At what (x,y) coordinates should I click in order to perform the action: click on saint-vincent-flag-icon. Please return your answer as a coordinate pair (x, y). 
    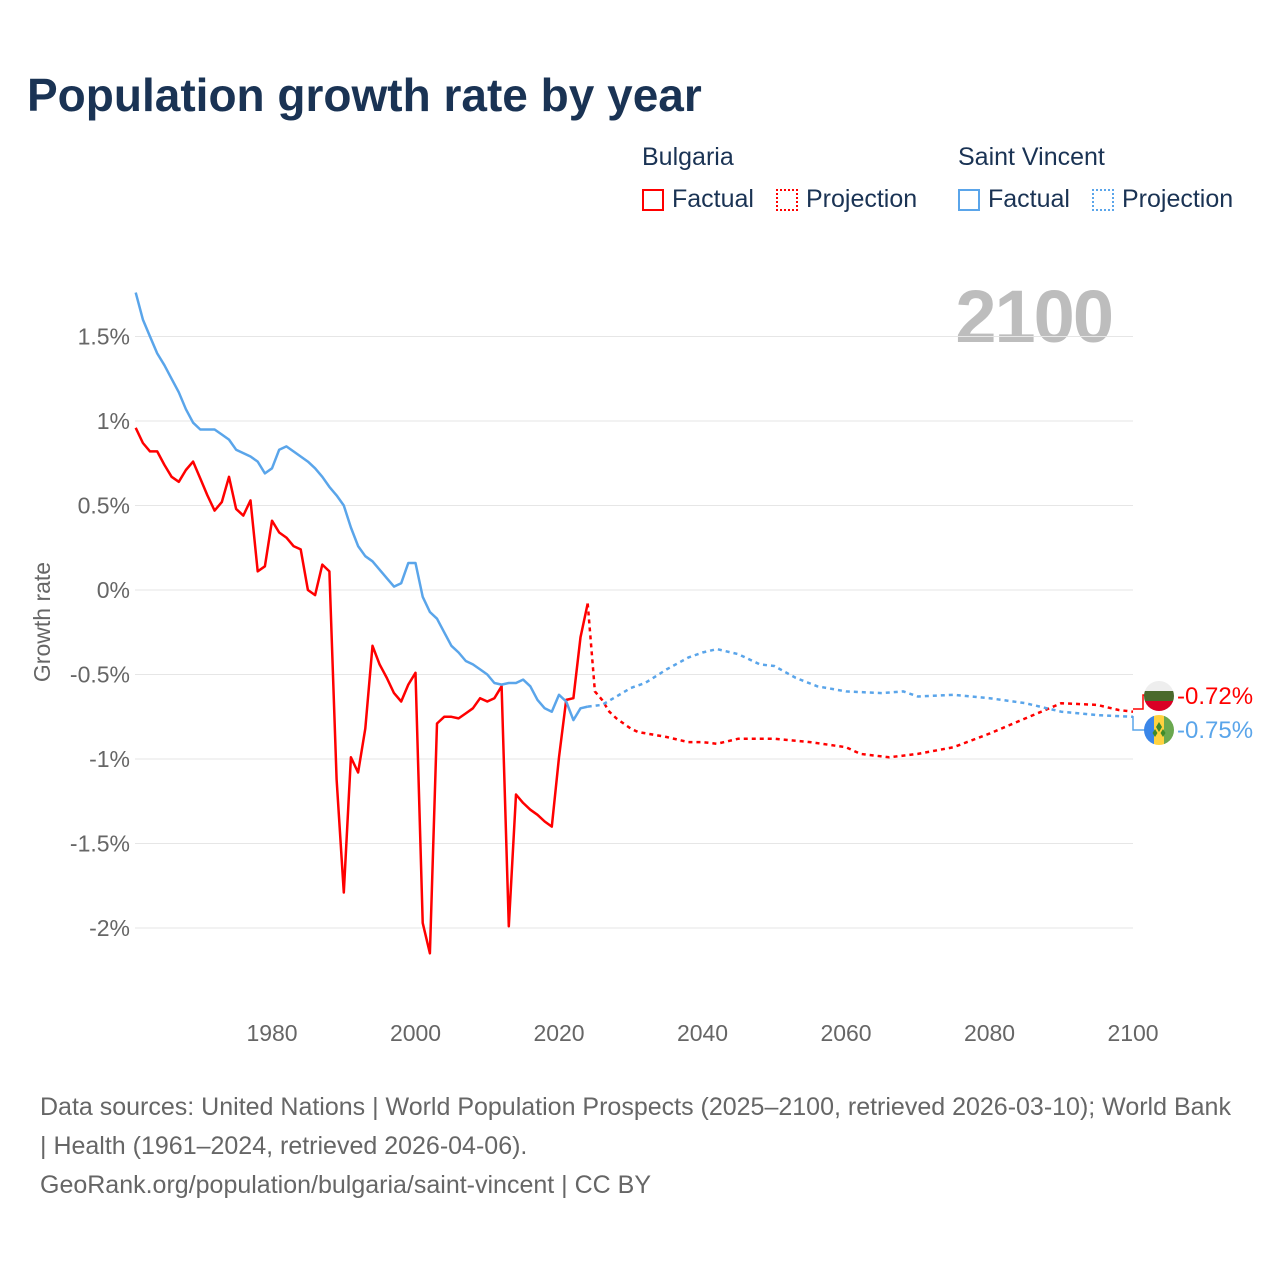
    Looking at the image, I should click on (1159, 730).